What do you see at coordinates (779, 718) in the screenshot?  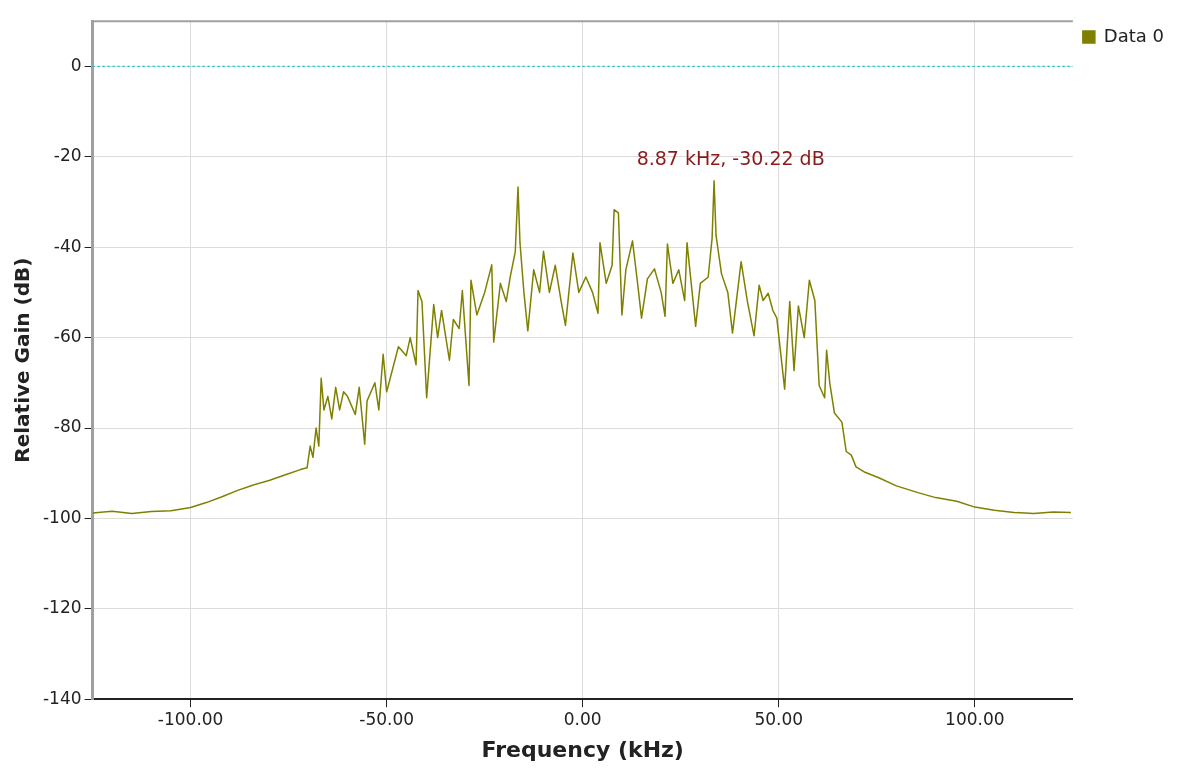 I see `x-tick-label: 50.00` at bounding box center [779, 718].